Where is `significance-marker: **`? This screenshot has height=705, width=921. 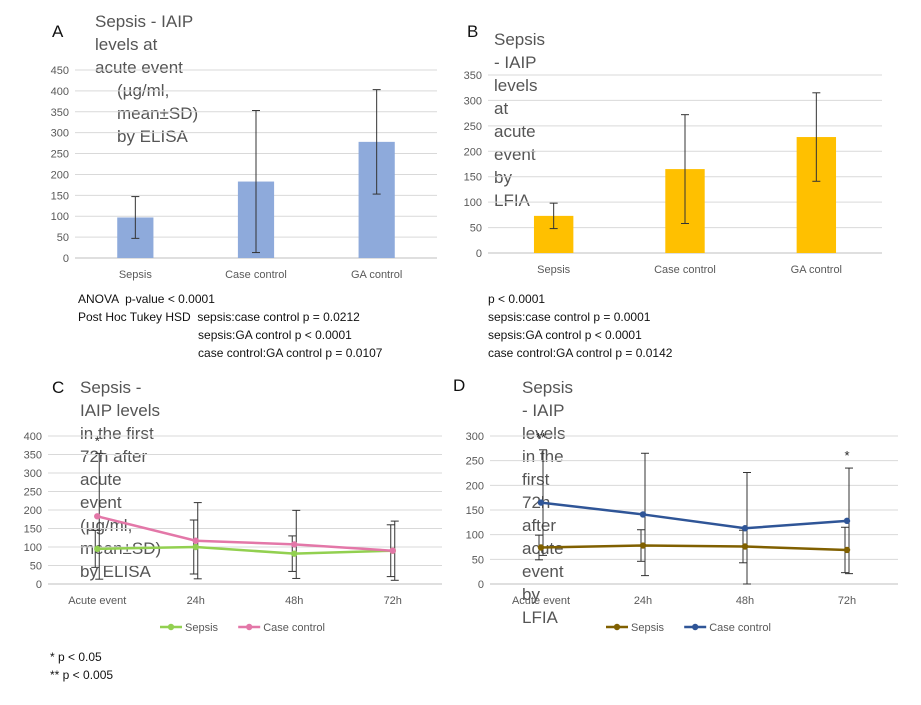
significance-marker: ** is located at coordinates (541, 437).